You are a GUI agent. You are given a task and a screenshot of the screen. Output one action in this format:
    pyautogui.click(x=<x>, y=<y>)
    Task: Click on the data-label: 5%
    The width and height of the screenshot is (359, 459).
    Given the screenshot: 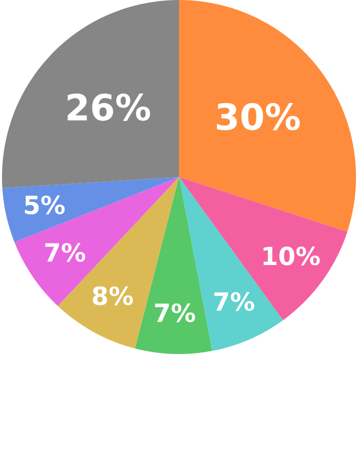 What is the action you would take?
    pyautogui.click(x=44, y=204)
    